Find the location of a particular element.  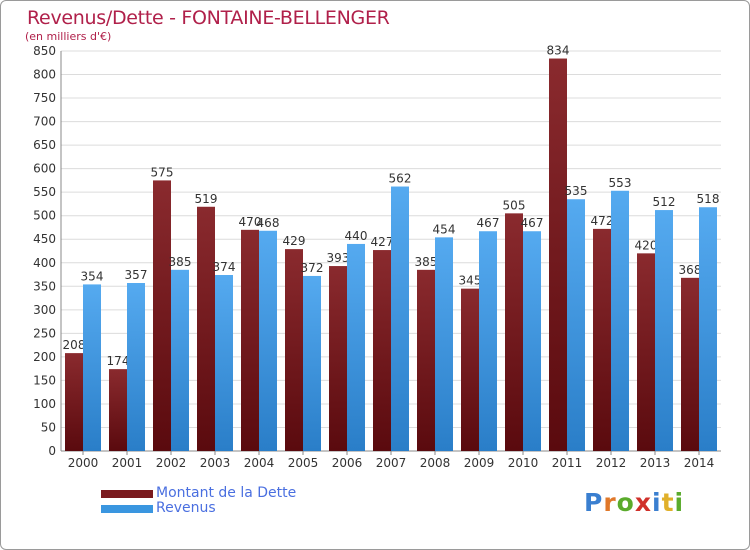

data-label-dette: 470 is located at coordinates (250, 222).